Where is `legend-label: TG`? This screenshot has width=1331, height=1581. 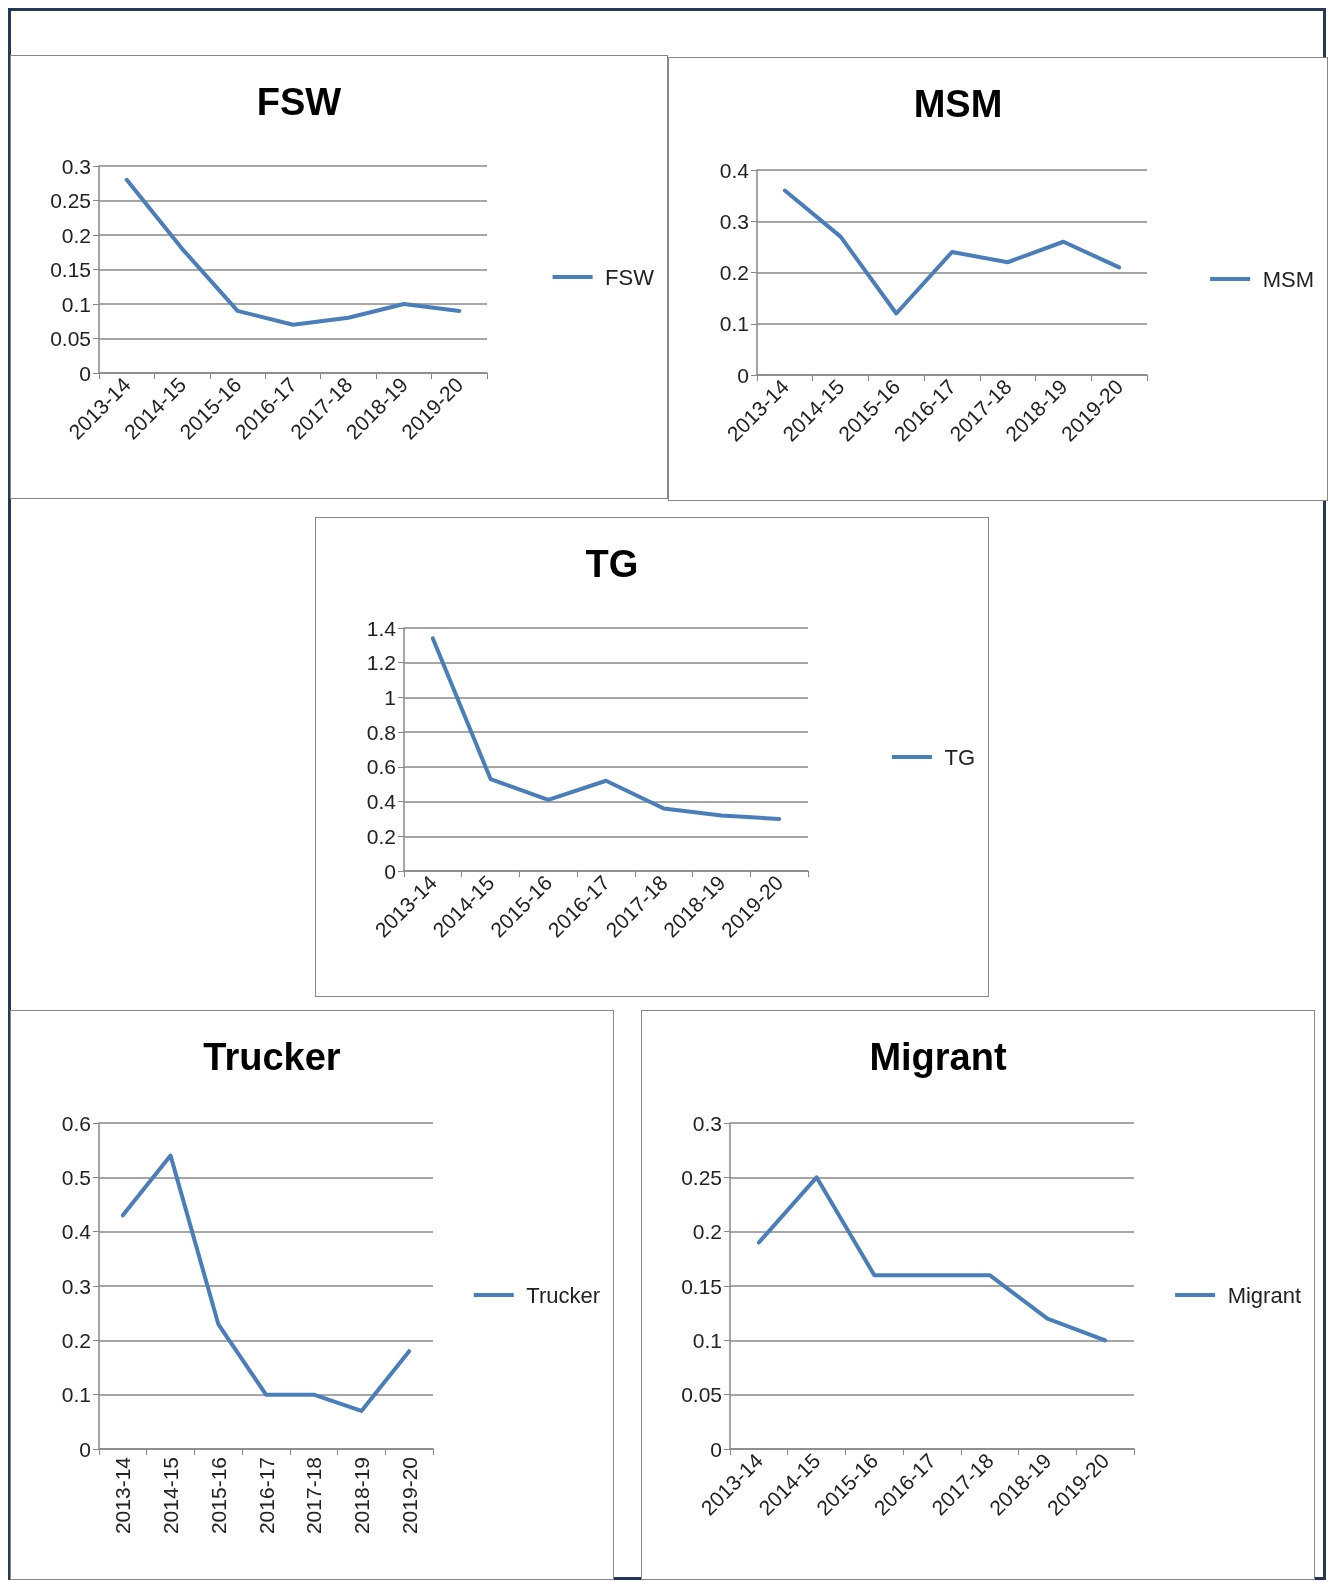
legend-label: TG is located at coordinates (960, 757).